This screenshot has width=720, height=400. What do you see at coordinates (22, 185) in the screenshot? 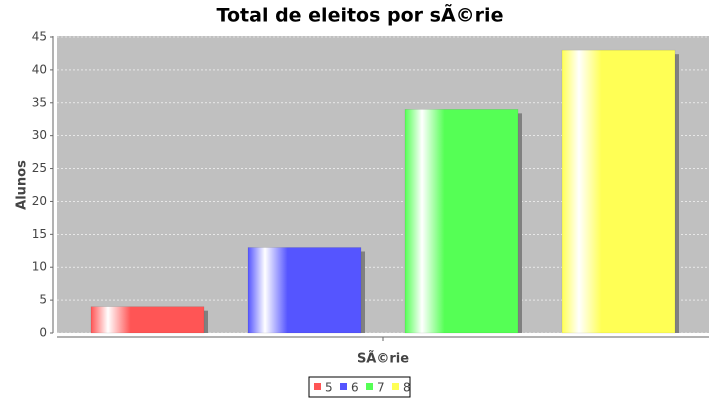
I see `y-axis-label: Alunos` at bounding box center [22, 185].